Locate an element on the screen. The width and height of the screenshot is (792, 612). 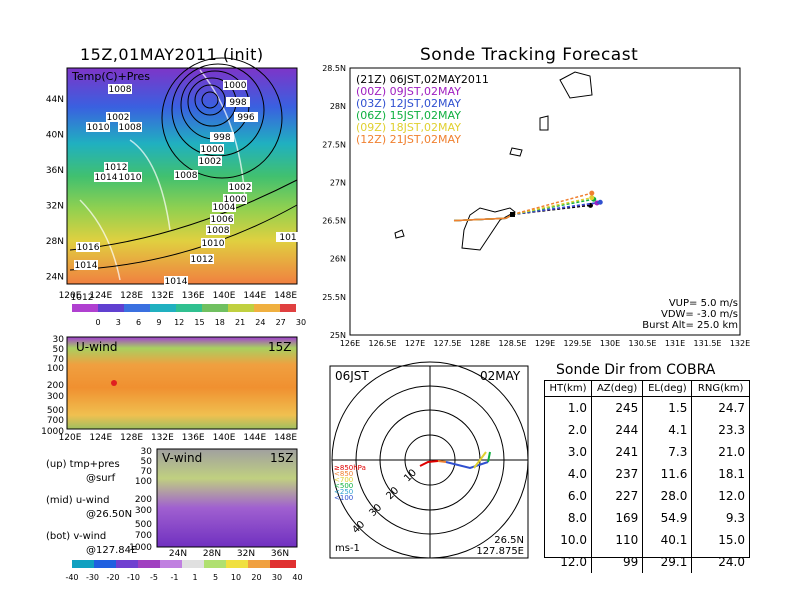
uwind-time: 15Z is located at coordinates (280, 347).